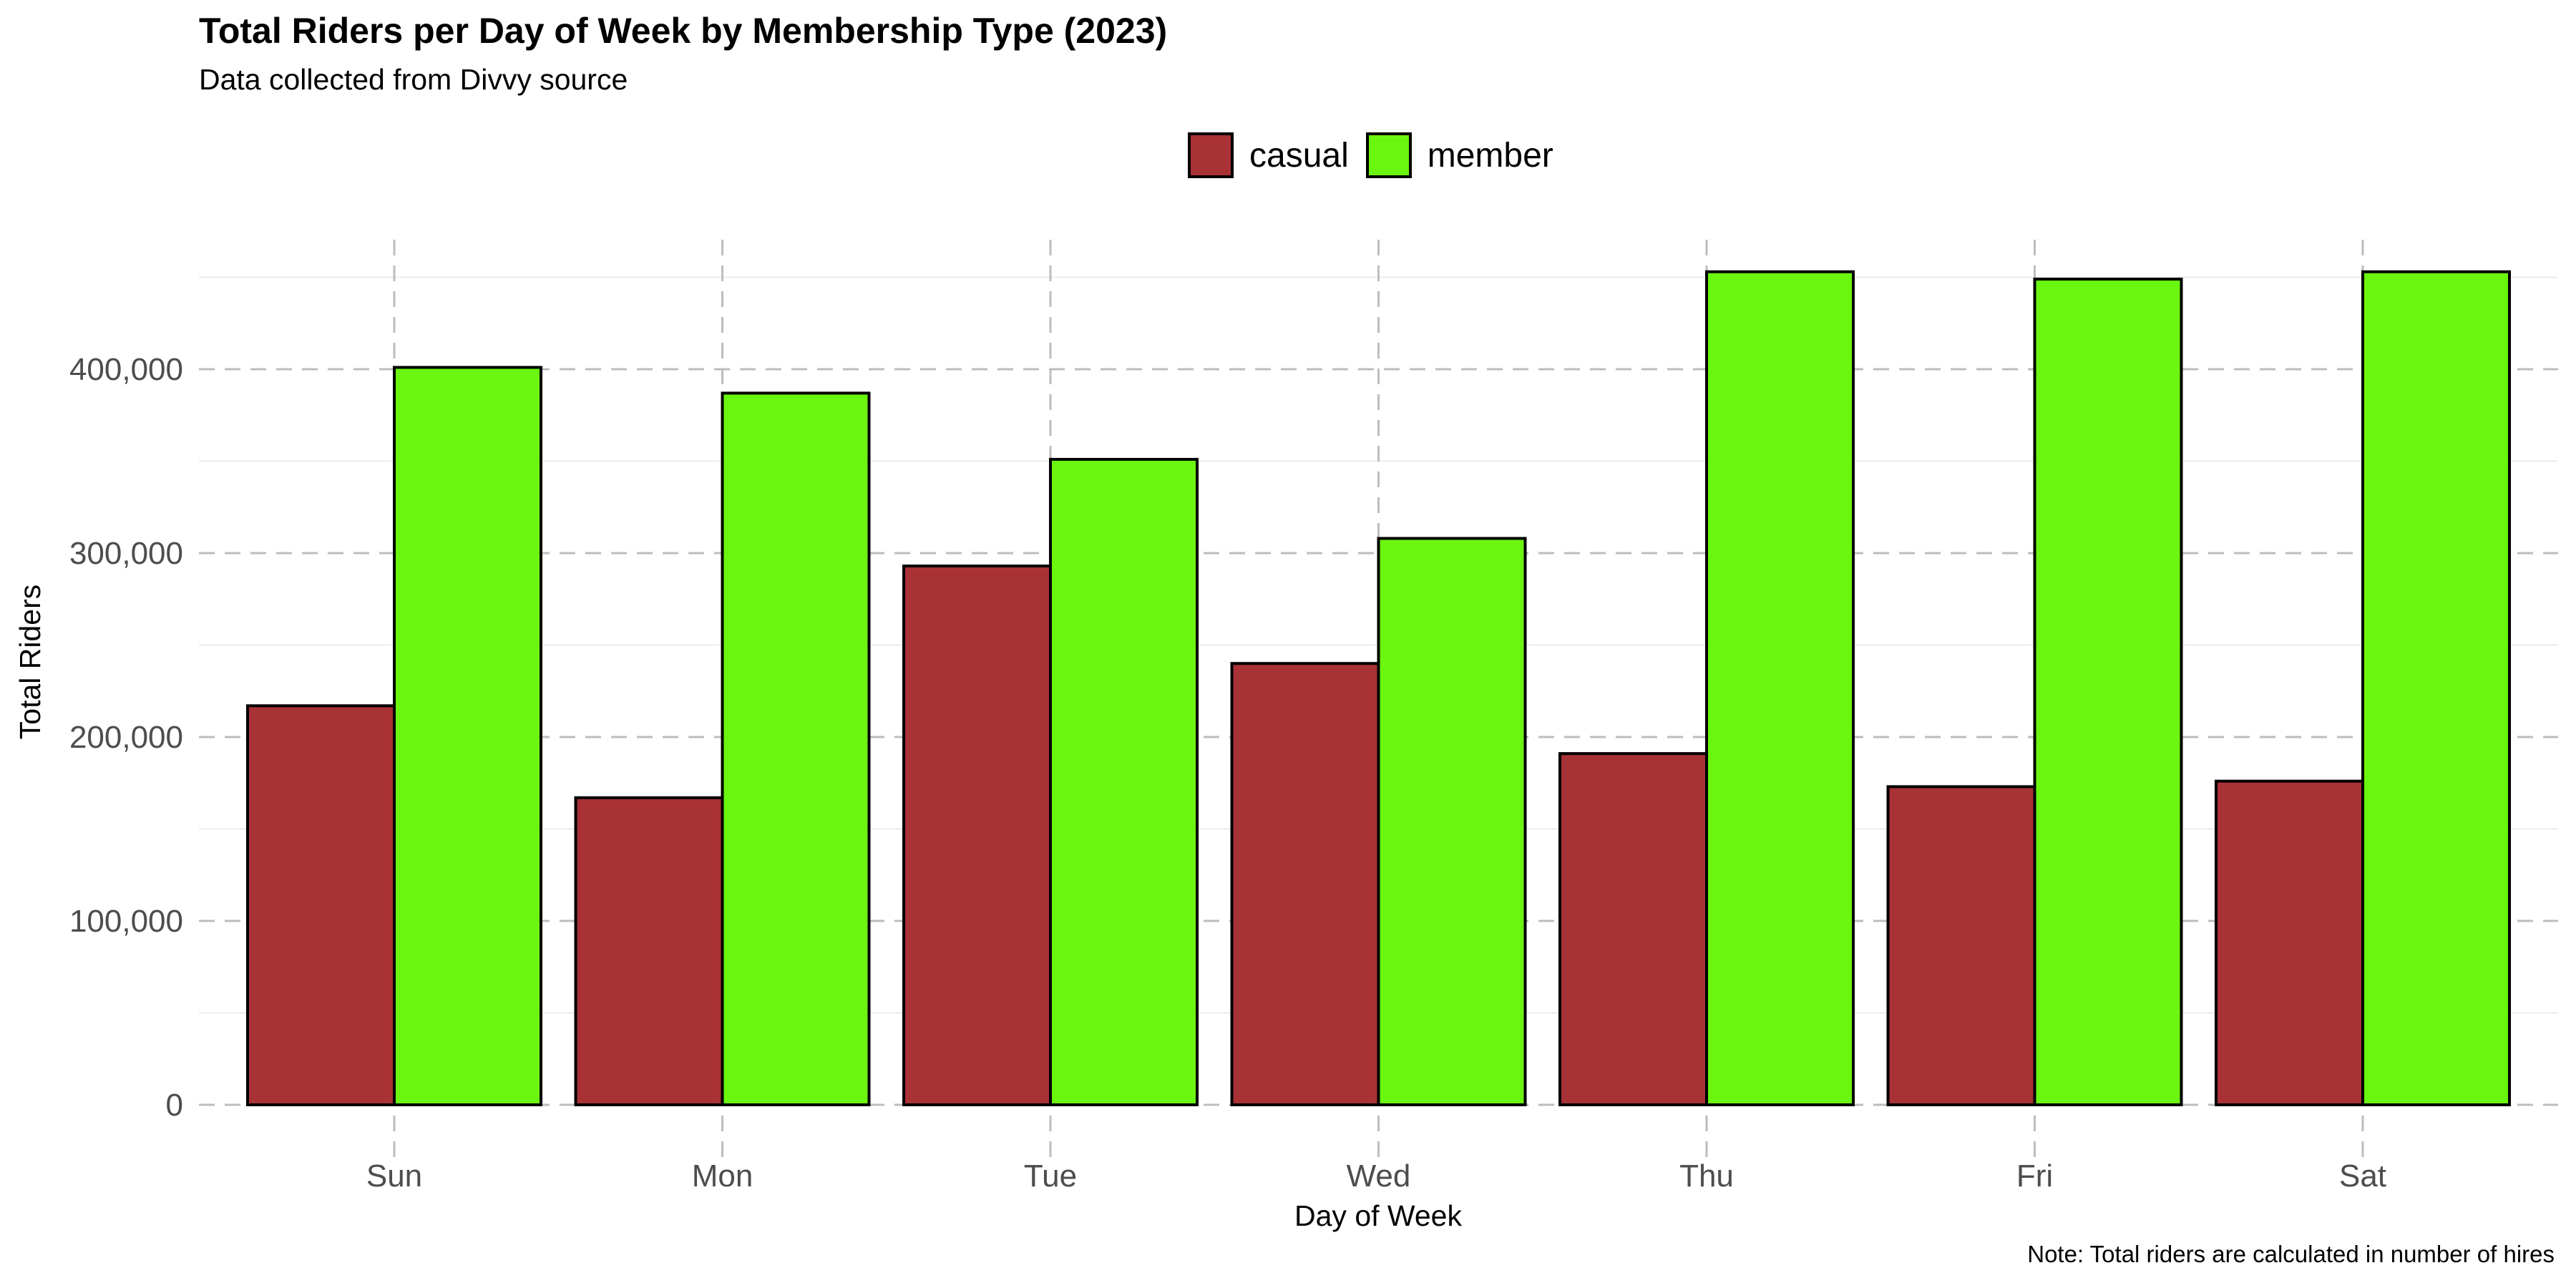 The image size is (2576, 1288). What do you see at coordinates (30, 662) in the screenshot?
I see `y-axis-title: Total Riders` at bounding box center [30, 662].